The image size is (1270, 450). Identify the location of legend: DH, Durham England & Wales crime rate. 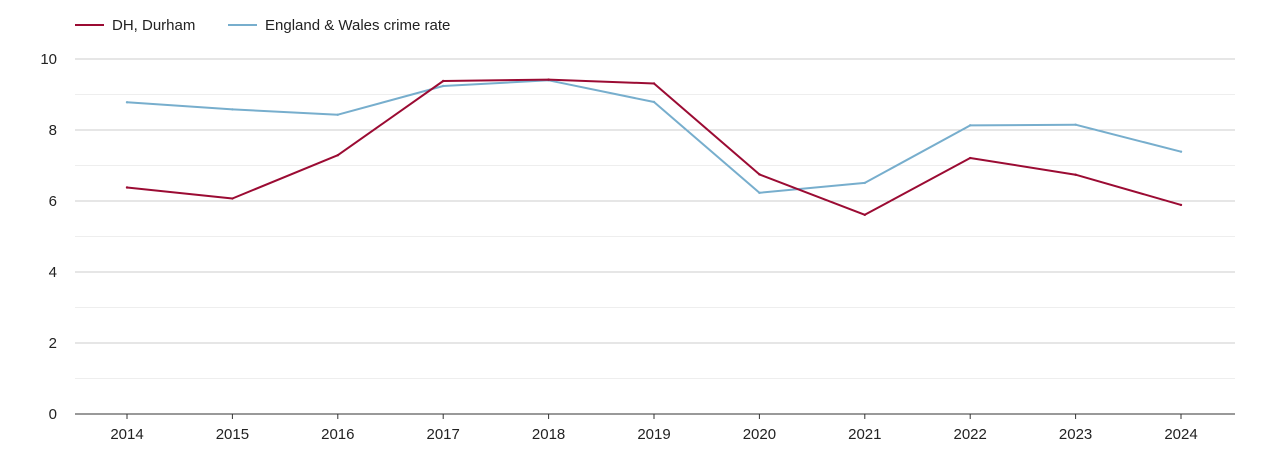
(262, 25).